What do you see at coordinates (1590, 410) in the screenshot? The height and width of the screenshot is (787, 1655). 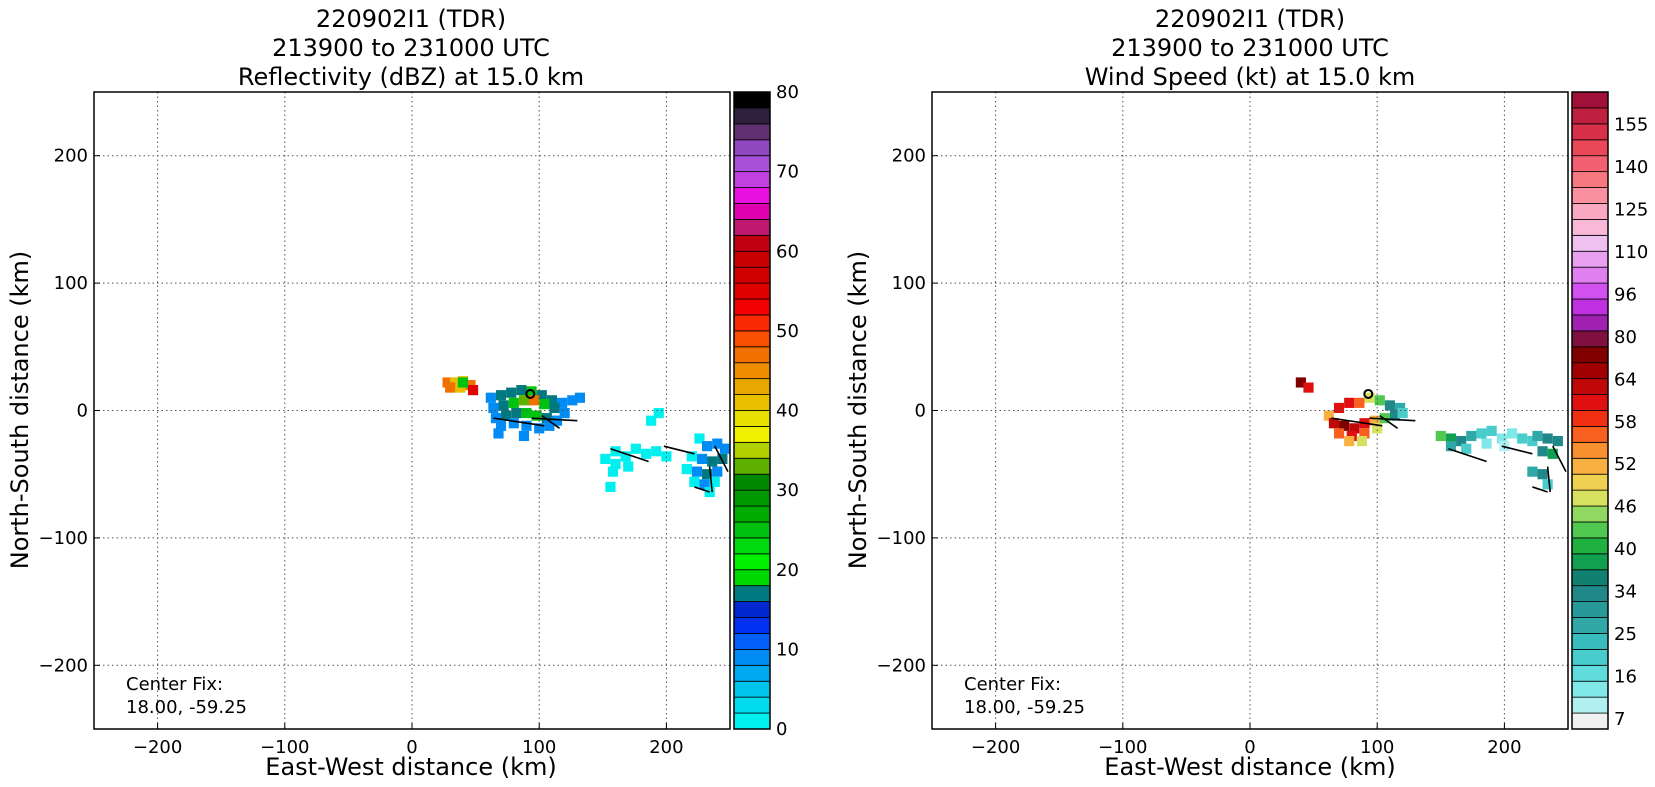 I see `colorbar-frame` at bounding box center [1590, 410].